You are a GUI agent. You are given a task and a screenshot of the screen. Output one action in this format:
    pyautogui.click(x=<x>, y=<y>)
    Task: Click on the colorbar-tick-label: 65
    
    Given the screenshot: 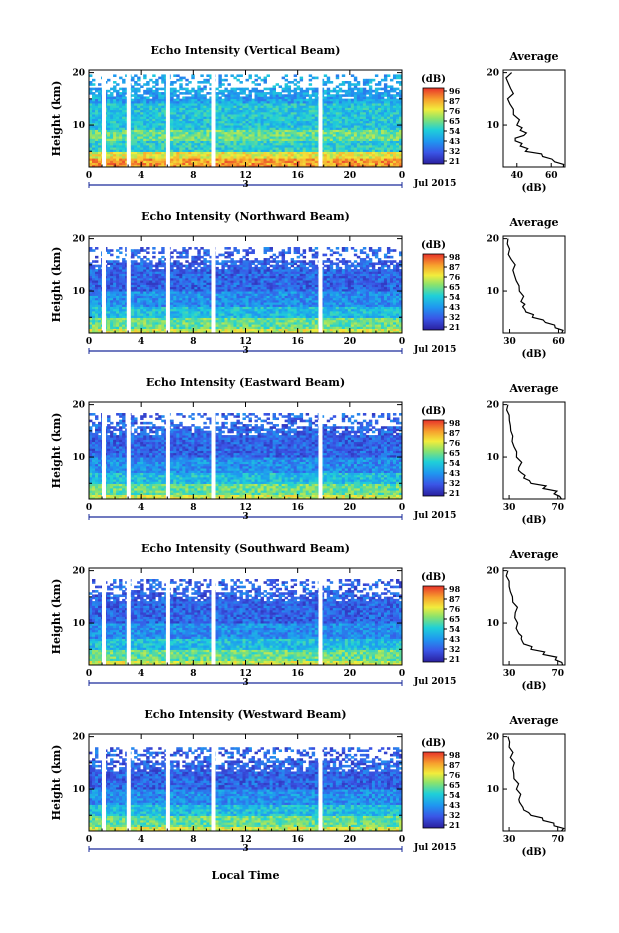 What is the action you would take?
    pyautogui.click(x=454, y=121)
    